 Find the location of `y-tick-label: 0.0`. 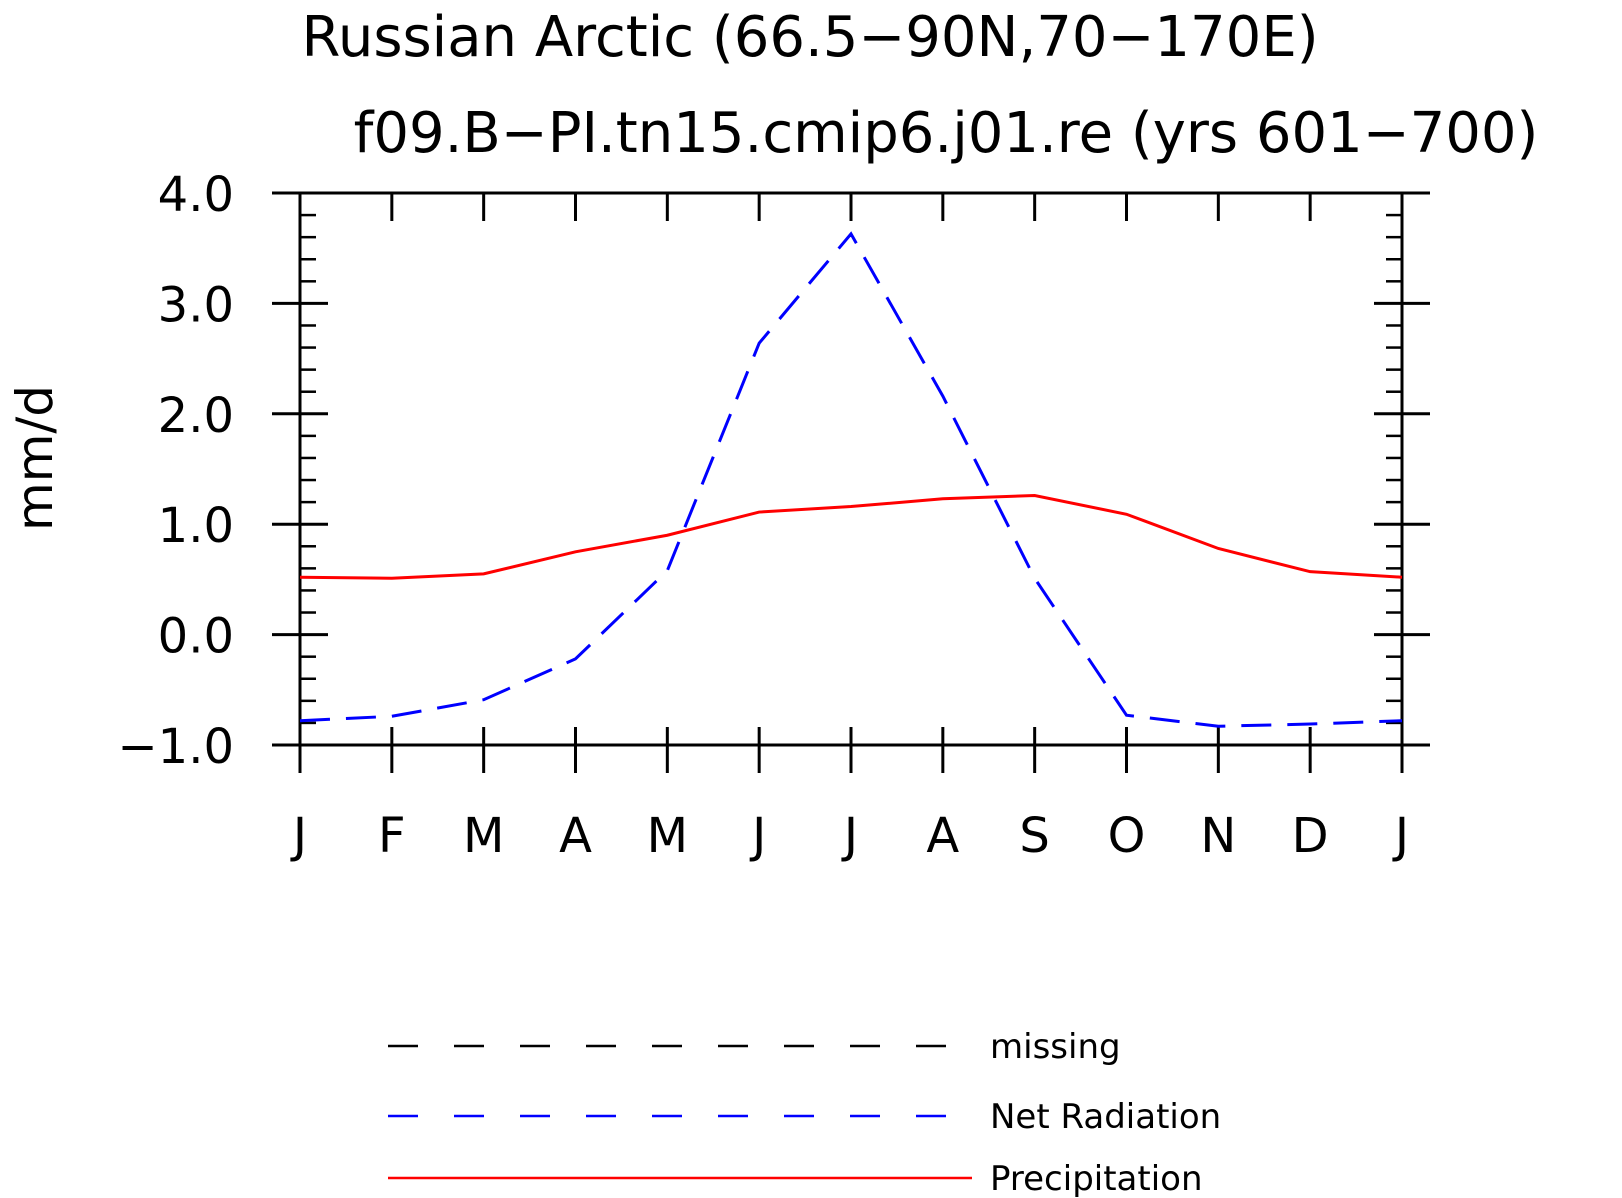

y-tick-label: 0.0 is located at coordinates (196, 637).